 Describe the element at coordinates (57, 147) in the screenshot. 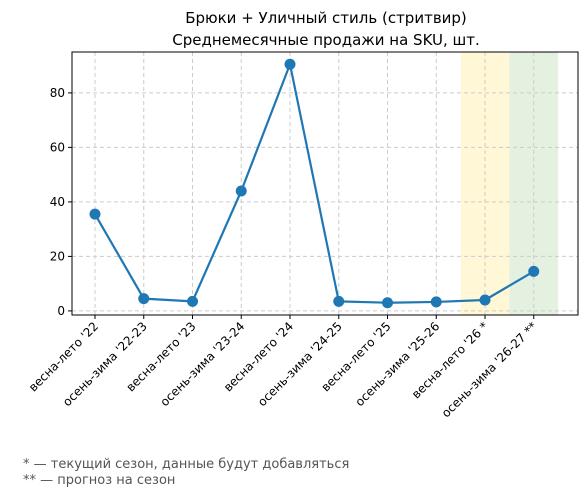

I see `y-tick-label: 60` at that location.